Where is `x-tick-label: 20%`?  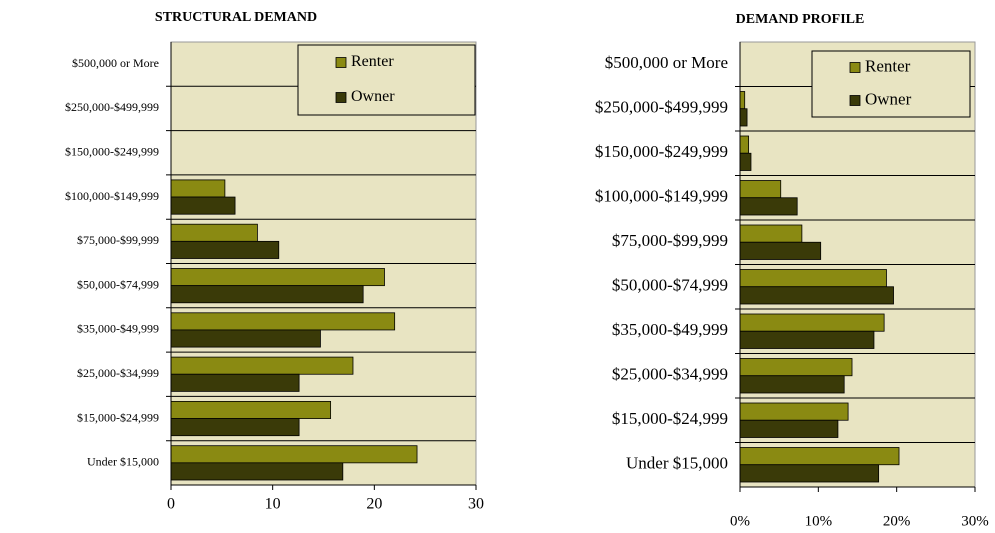 x-tick-label: 20% is located at coordinates (897, 521).